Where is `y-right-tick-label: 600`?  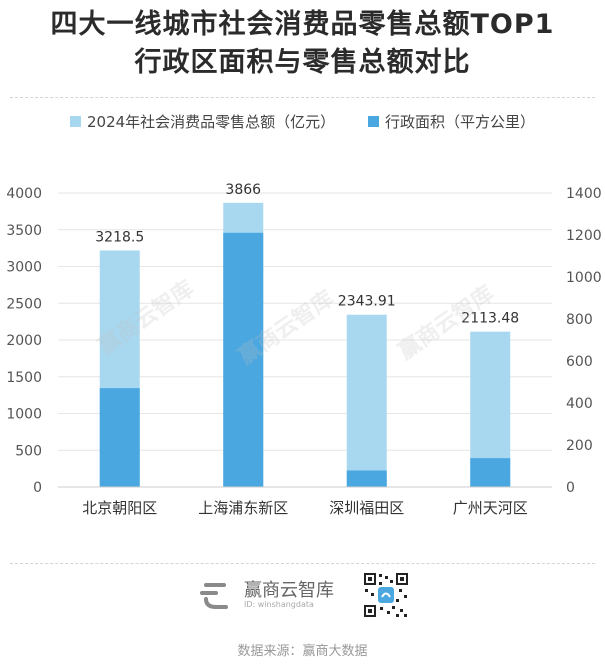
y-right-tick-label: 600 is located at coordinates (579, 362).